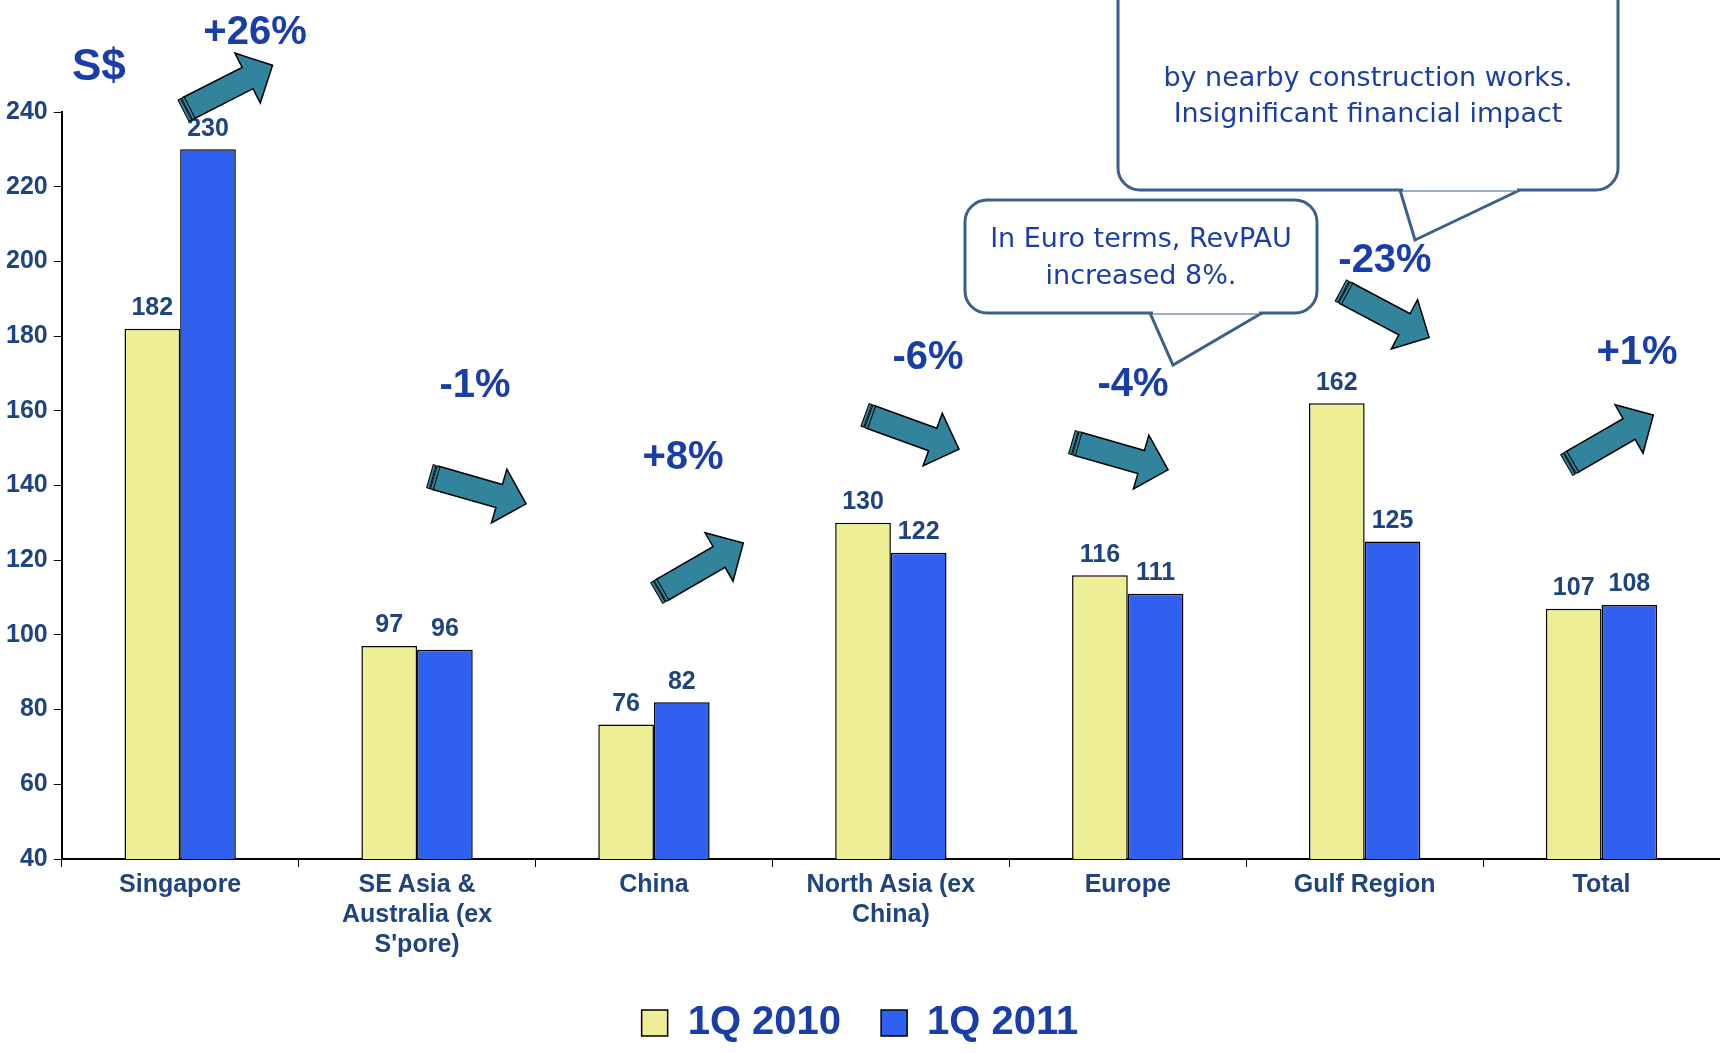  What do you see at coordinates (26, 483) in the screenshot?
I see `y-tick-label: 140` at bounding box center [26, 483].